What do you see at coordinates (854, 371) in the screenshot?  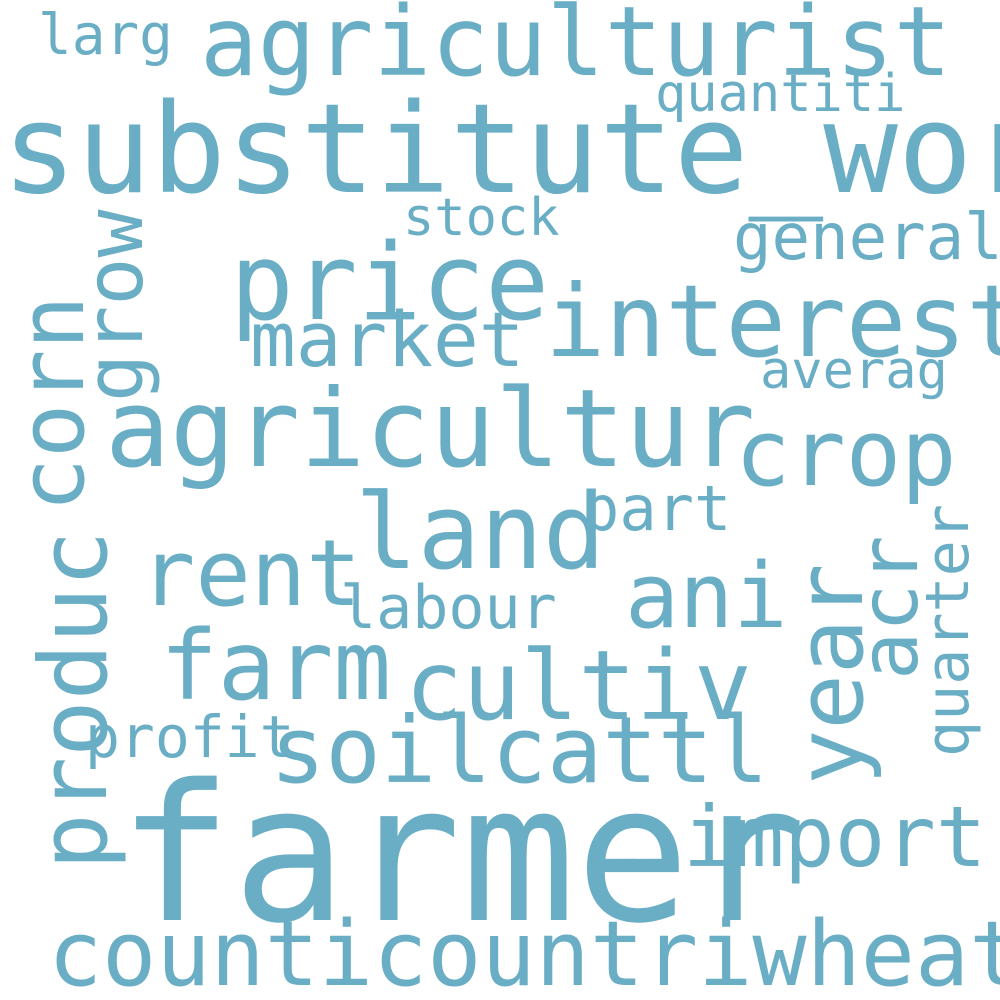 I see `word-averag: averag` at bounding box center [854, 371].